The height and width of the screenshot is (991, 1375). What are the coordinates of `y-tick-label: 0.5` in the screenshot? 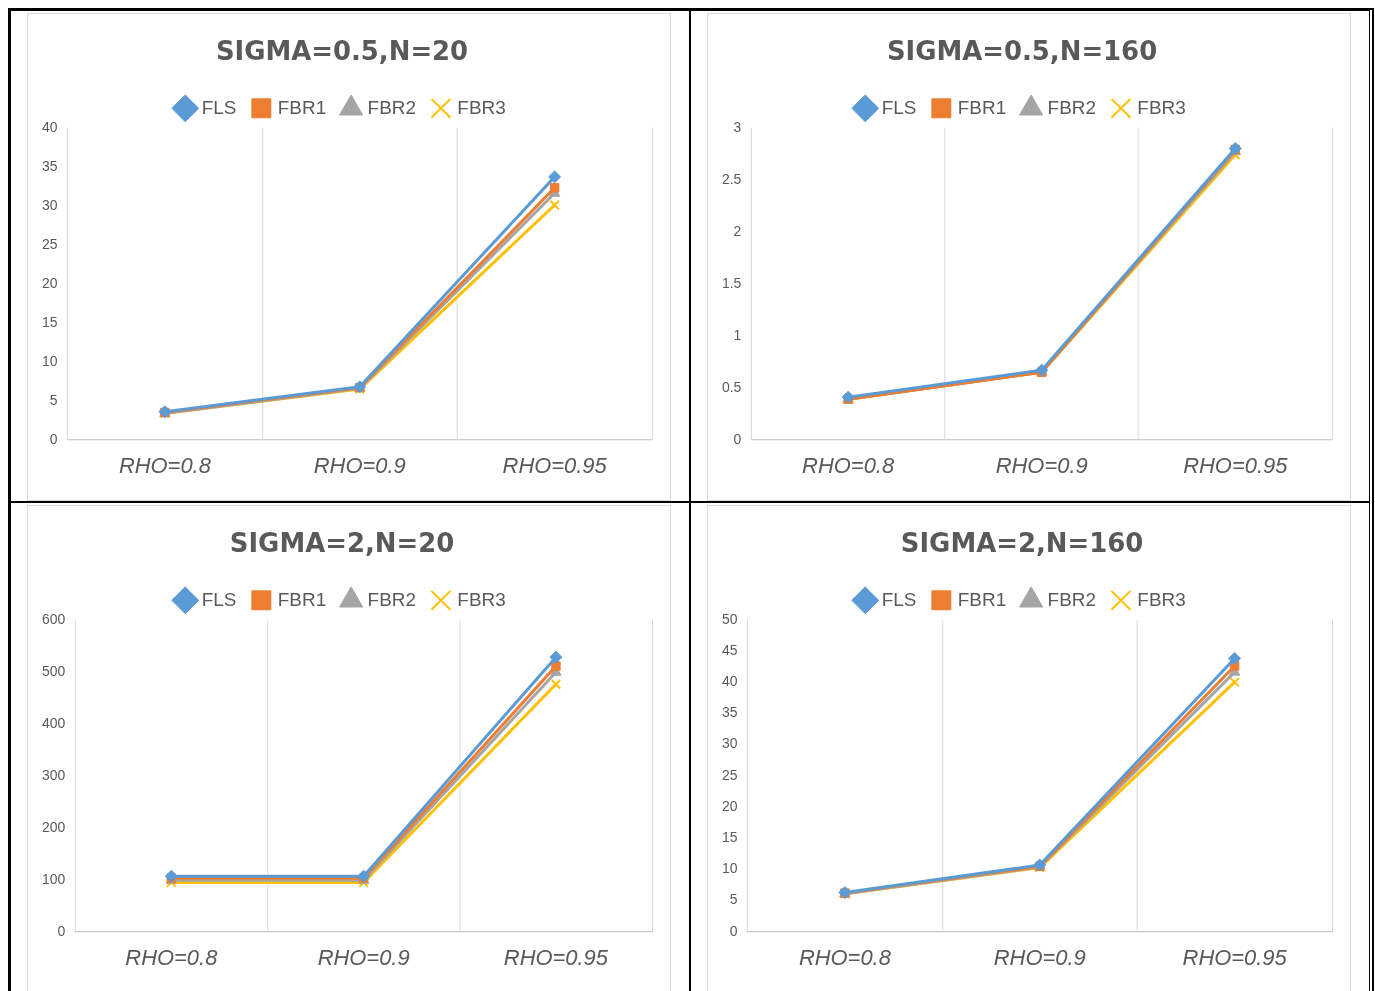 It's located at (731, 386).